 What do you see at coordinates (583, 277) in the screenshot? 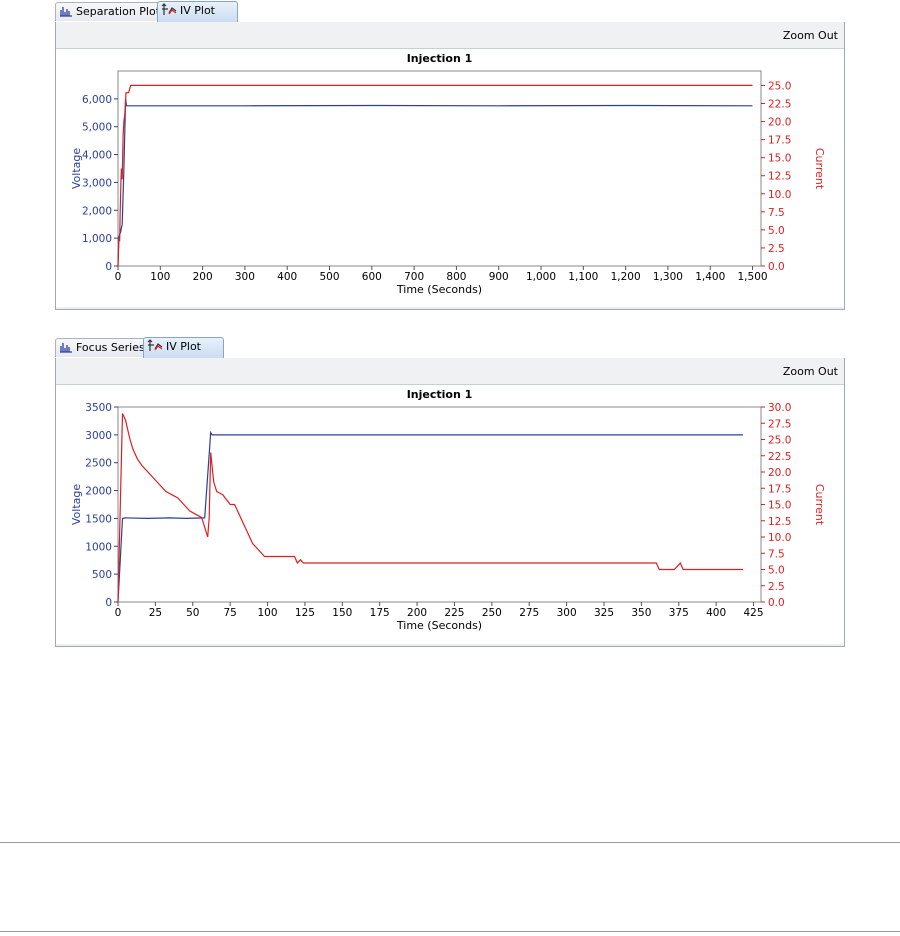
I see `x-tick-label: 1,100` at bounding box center [583, 277].